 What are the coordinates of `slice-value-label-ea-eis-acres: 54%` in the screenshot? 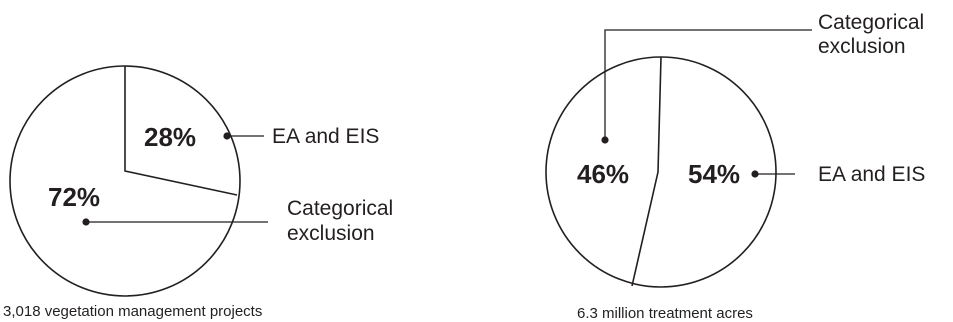 It's located at (714, 174).